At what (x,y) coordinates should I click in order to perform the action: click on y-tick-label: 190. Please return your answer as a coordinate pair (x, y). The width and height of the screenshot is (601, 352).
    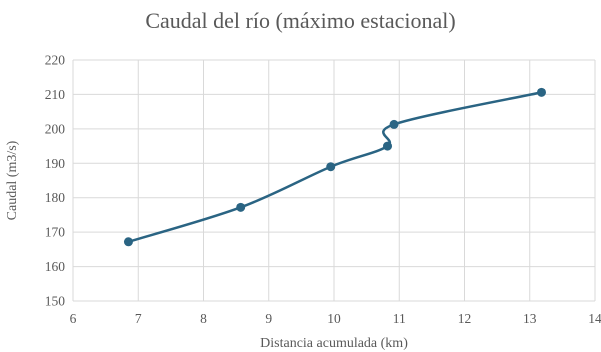
    Looking at the image, I should click on (55, 163).